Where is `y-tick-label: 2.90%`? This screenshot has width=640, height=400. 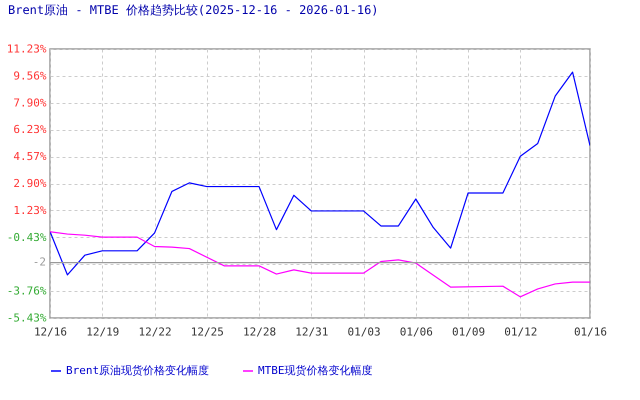
y-tick-label: 2.90% is located at coordinates (30, 183).